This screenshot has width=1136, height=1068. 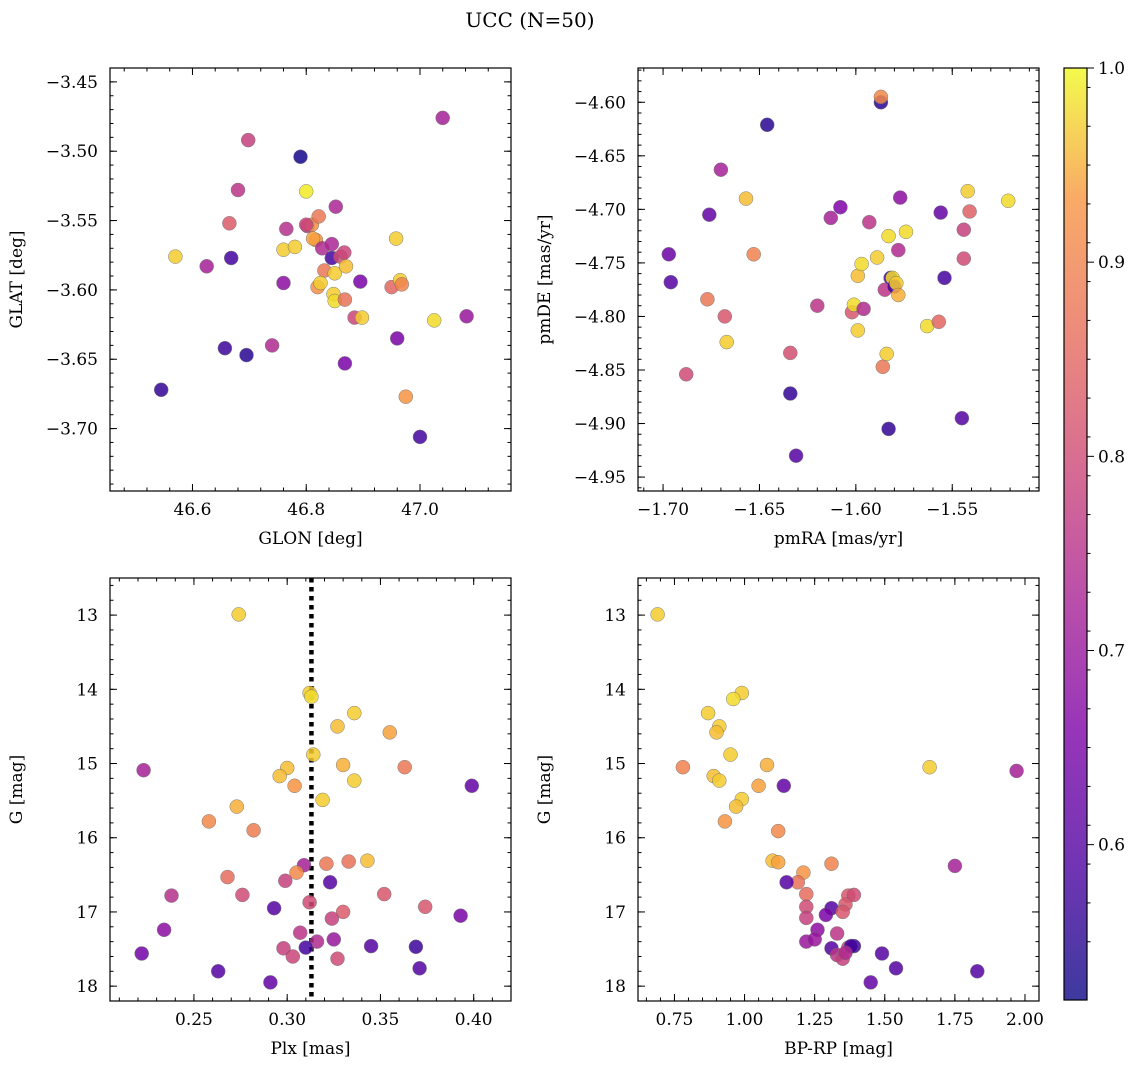 I want to click on y-tick-label: −3.70, so click(x=72, y=430).